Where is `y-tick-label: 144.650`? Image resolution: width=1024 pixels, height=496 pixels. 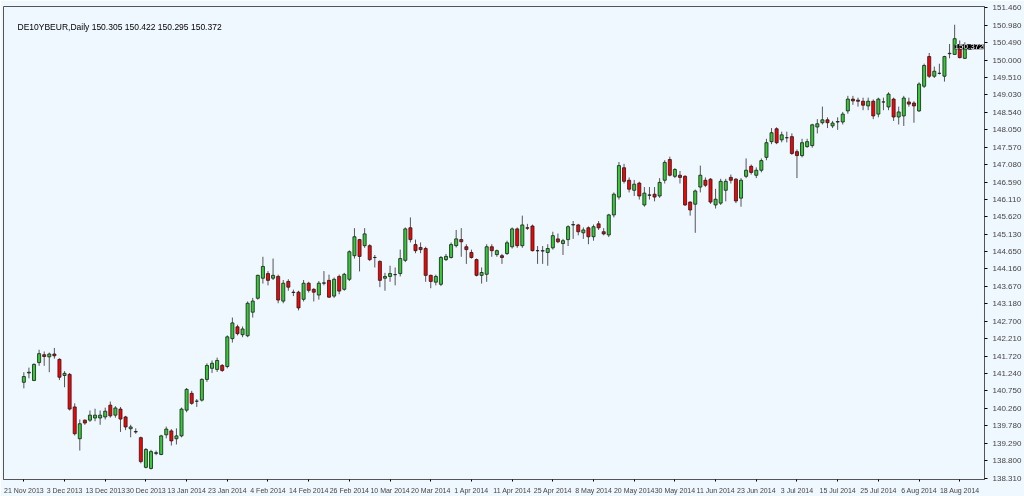
y-tick-label: 144.650 is located at coordinates (1007, 251).